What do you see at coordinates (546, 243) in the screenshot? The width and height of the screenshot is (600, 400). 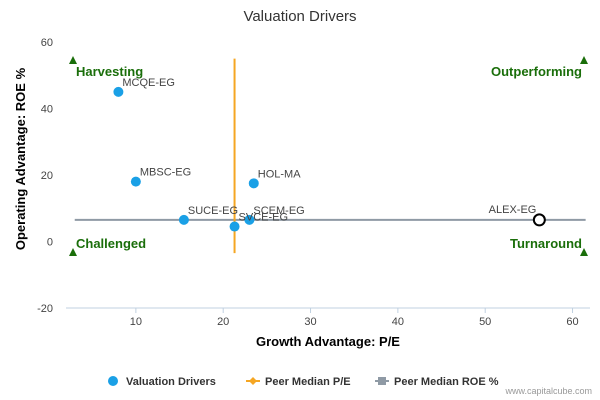 I see `quadrant-label-turnaround: Turnaround` at bounding box center [546, 243].